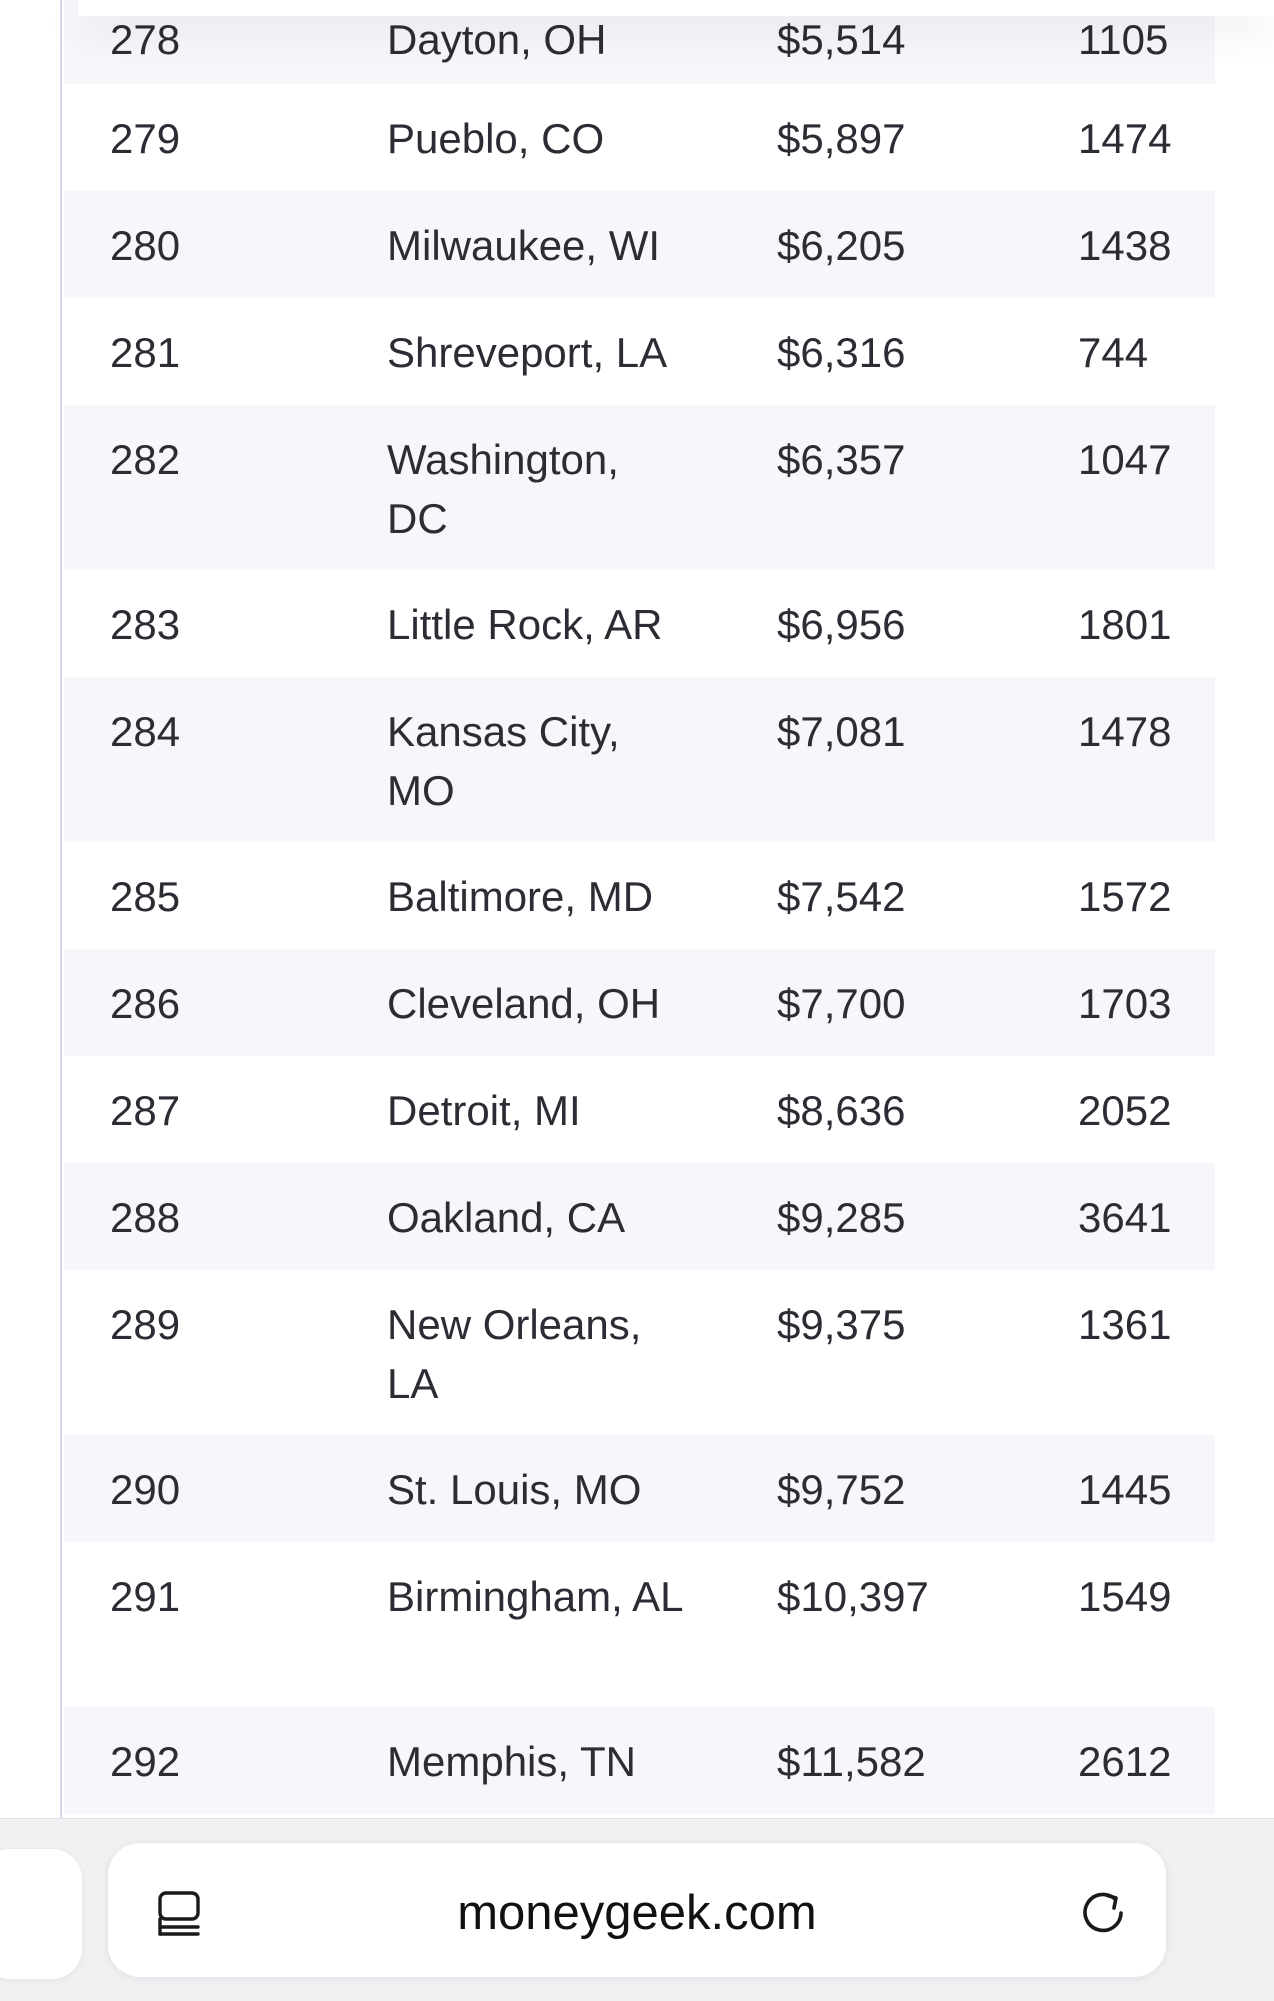 The width and height of the screenshot is (1274, 2001). Describe the element at coordinates (1125, 896) in the screenshot. I see `number-cell: 1572` at that location.